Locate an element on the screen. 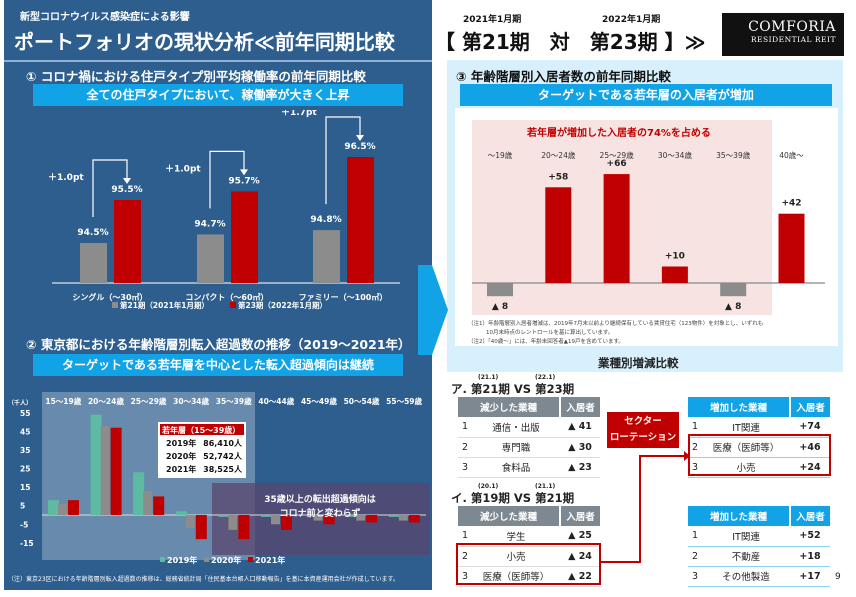 Image resolution: width=856 pixels, height=597 pixels. bar-2021年-6 is located at coordinates (329, 520).